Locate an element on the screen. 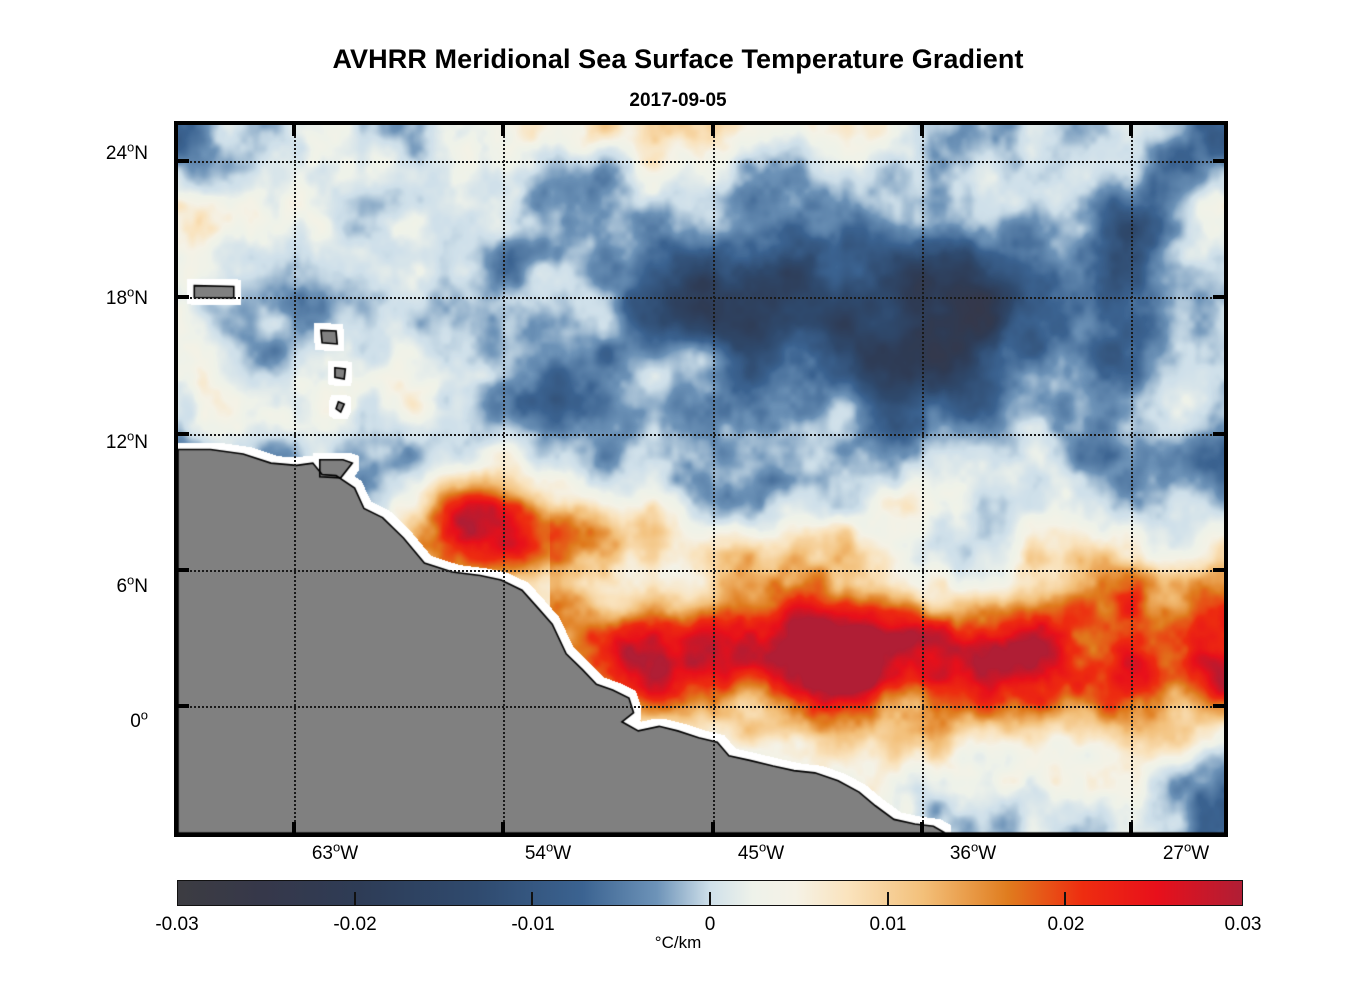  y-axis-tick-label: 18oN is located at coordinates (126, 296).